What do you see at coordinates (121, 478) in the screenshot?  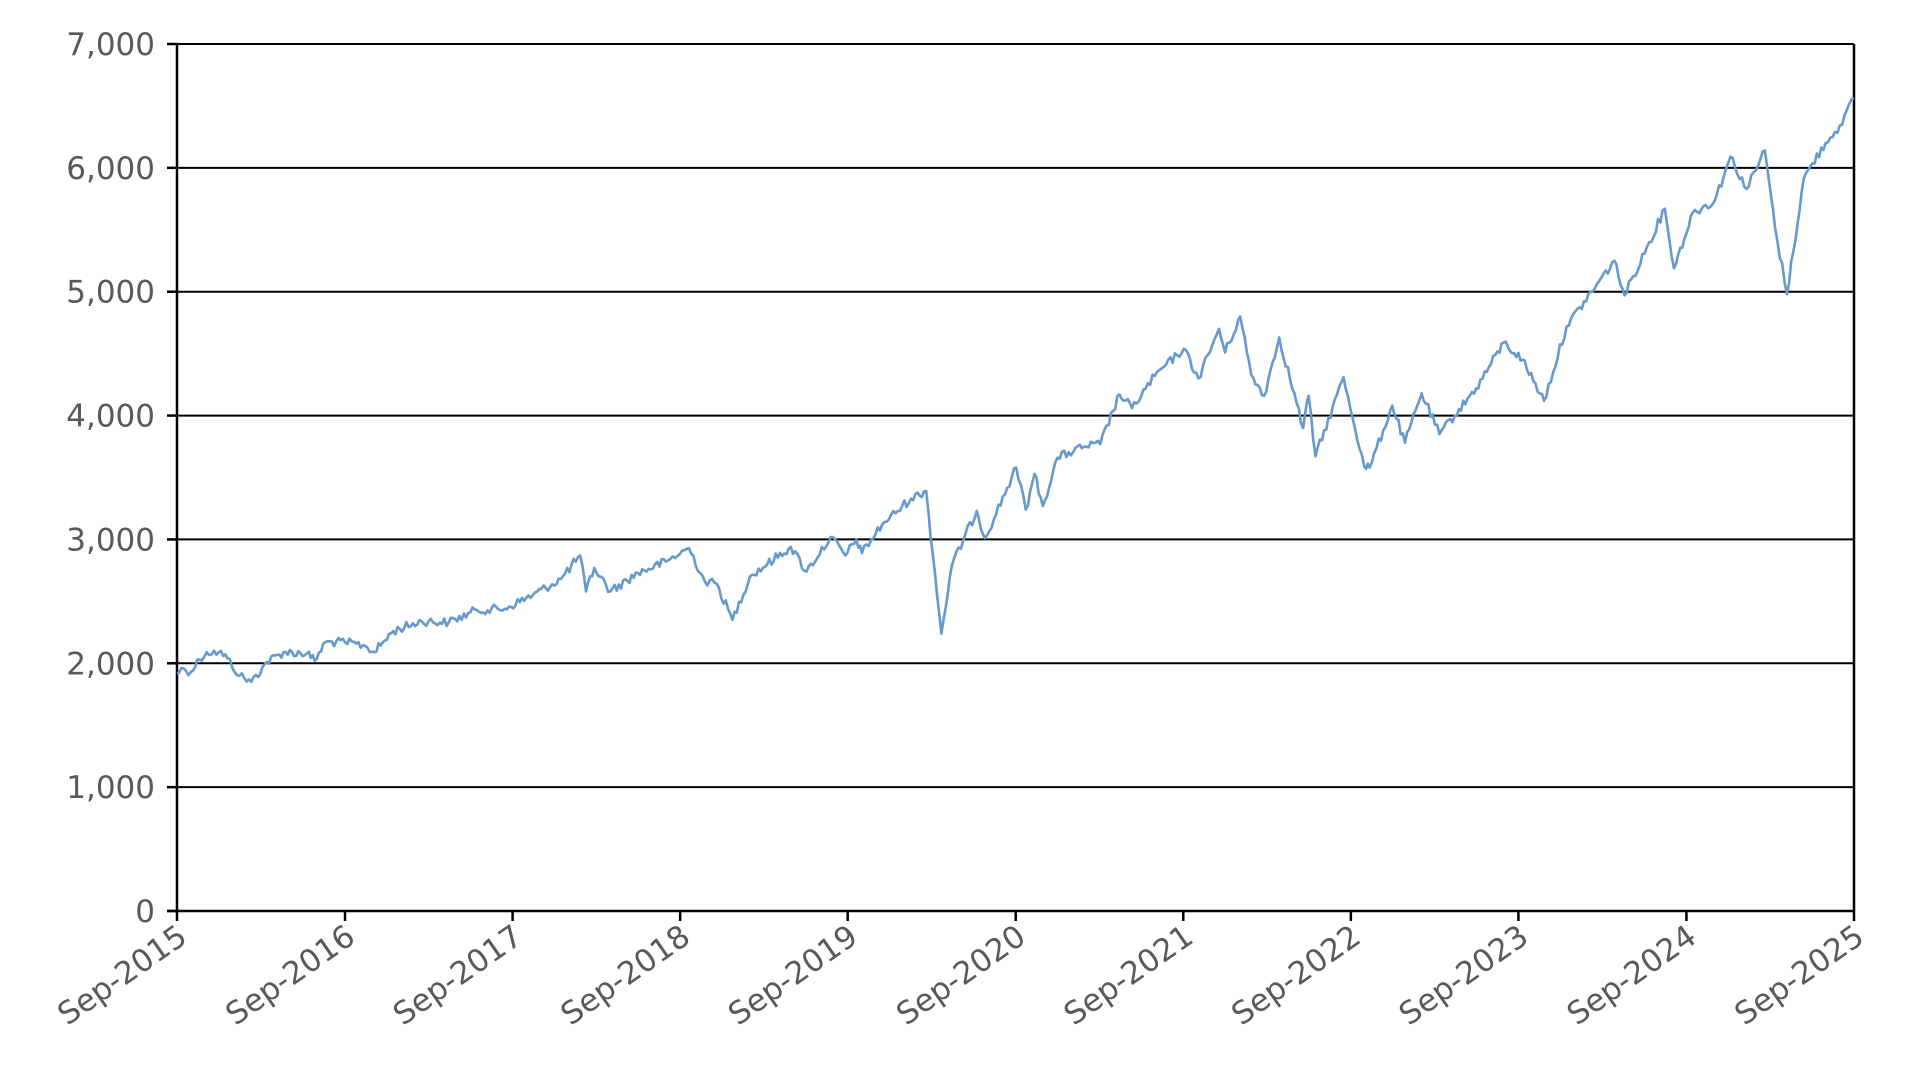 I see `y-tick-labels: 0 1,000 2,000 3,000 4,000 5,000 6,000 7,000` at bounding box center [121, 478].